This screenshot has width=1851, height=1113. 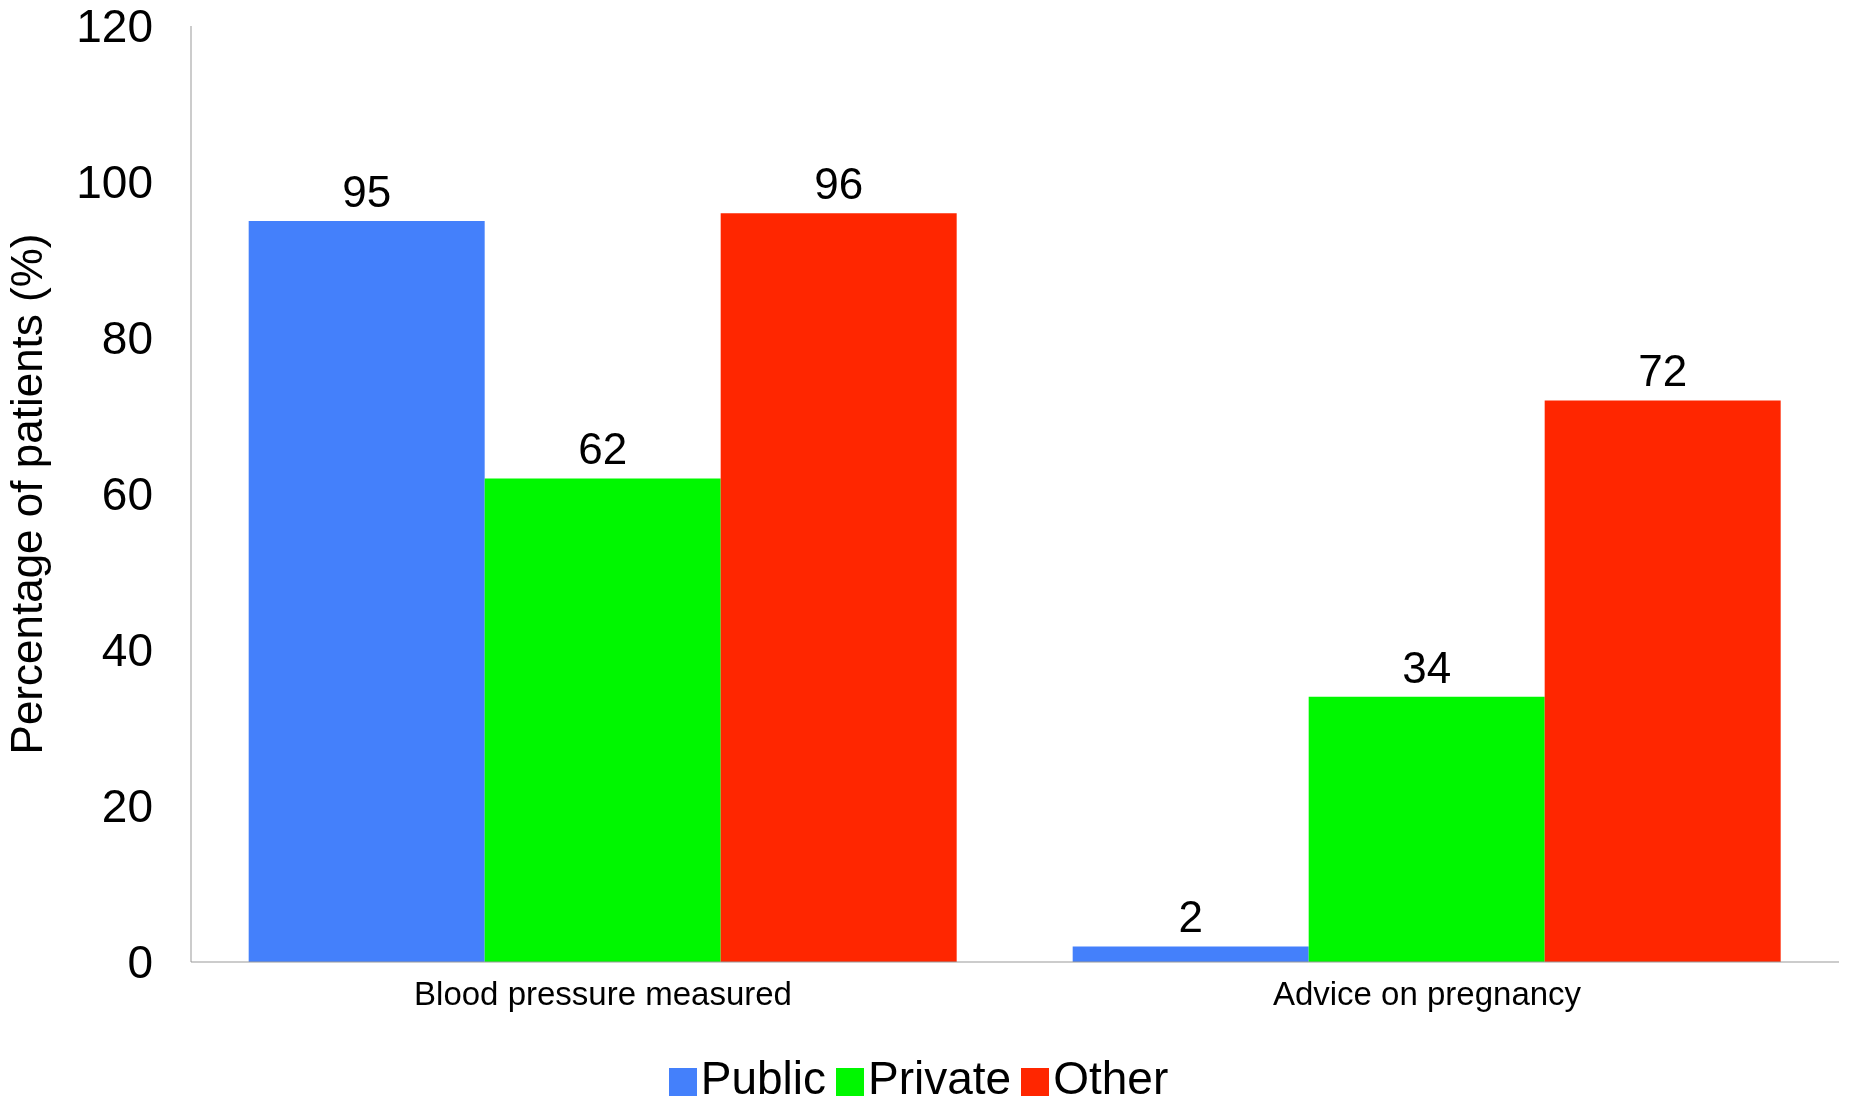 I want to click on y-tick-label: 100, so click(x=114, y=182).